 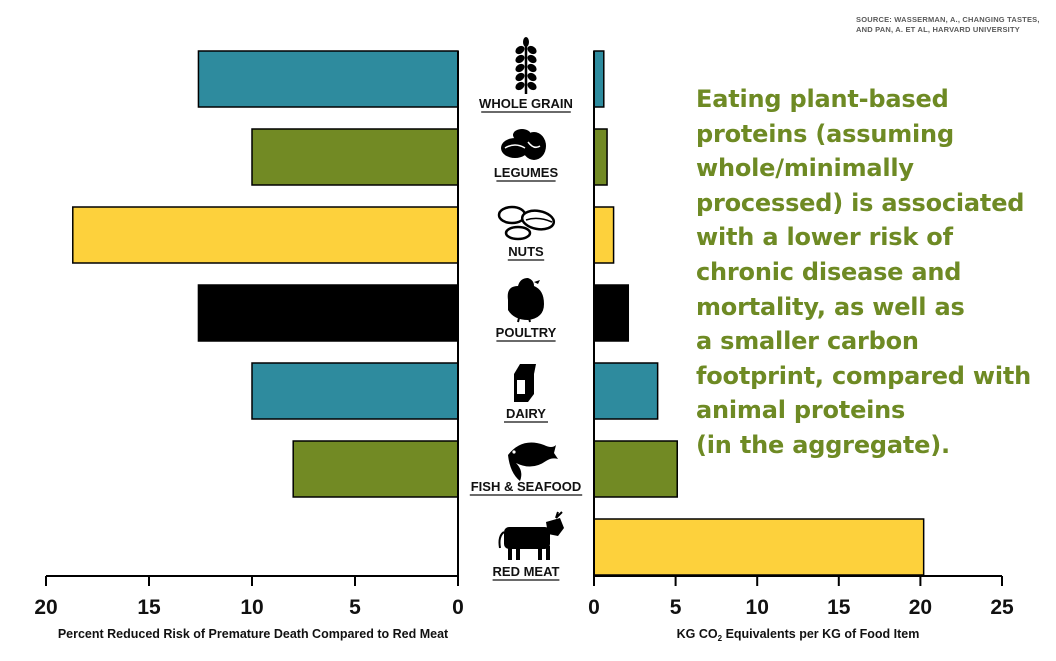 I want to click on right-bar-dairy, so click(x=626, y=391).